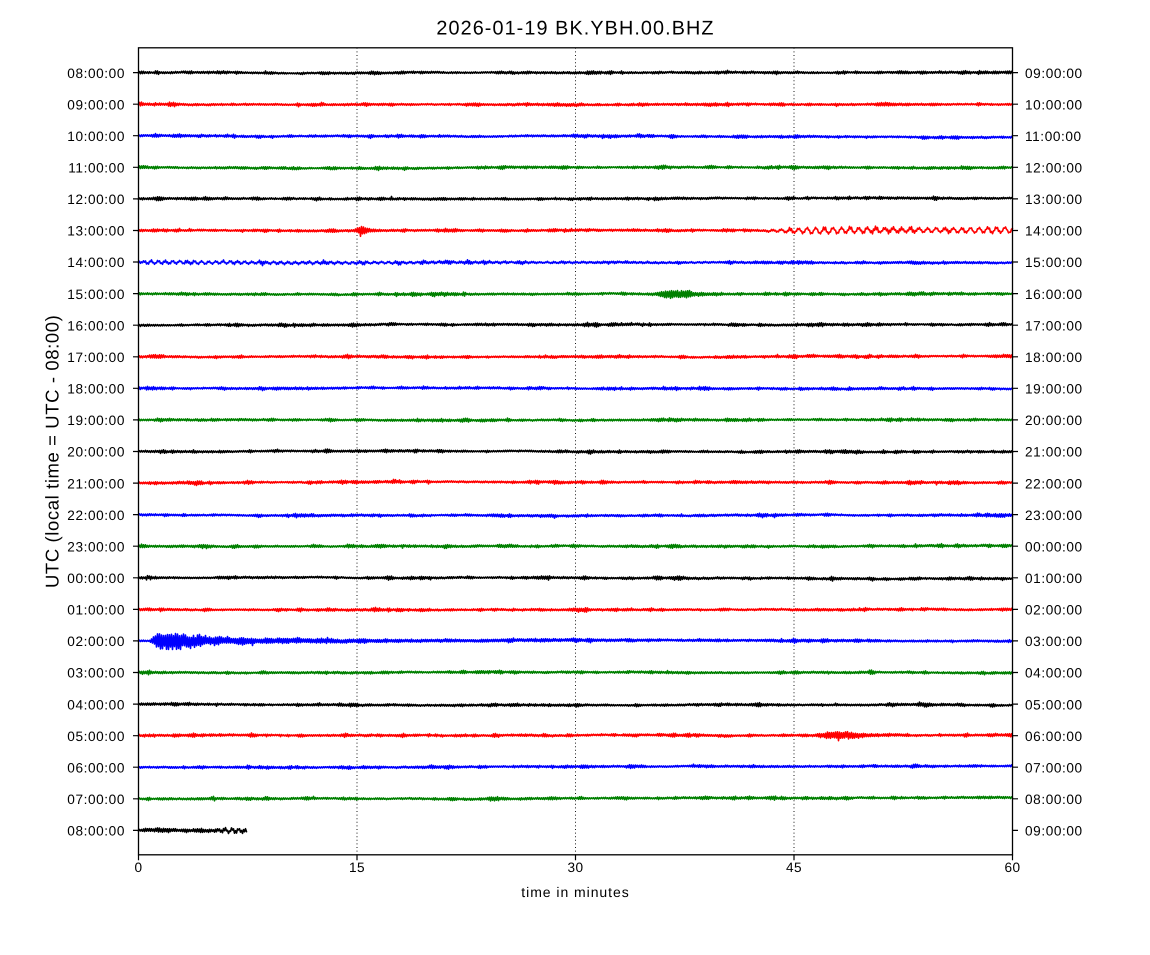  What do you see at coordinates (575, 867) in the screenshot?
I see `svg-text: 30` at bounding box center [575, 867].